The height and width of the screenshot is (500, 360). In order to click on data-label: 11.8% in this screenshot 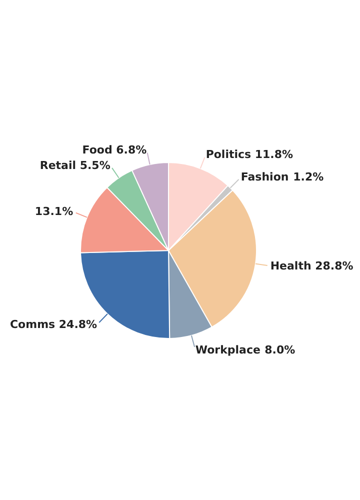, I will do `click(274, 154)`.